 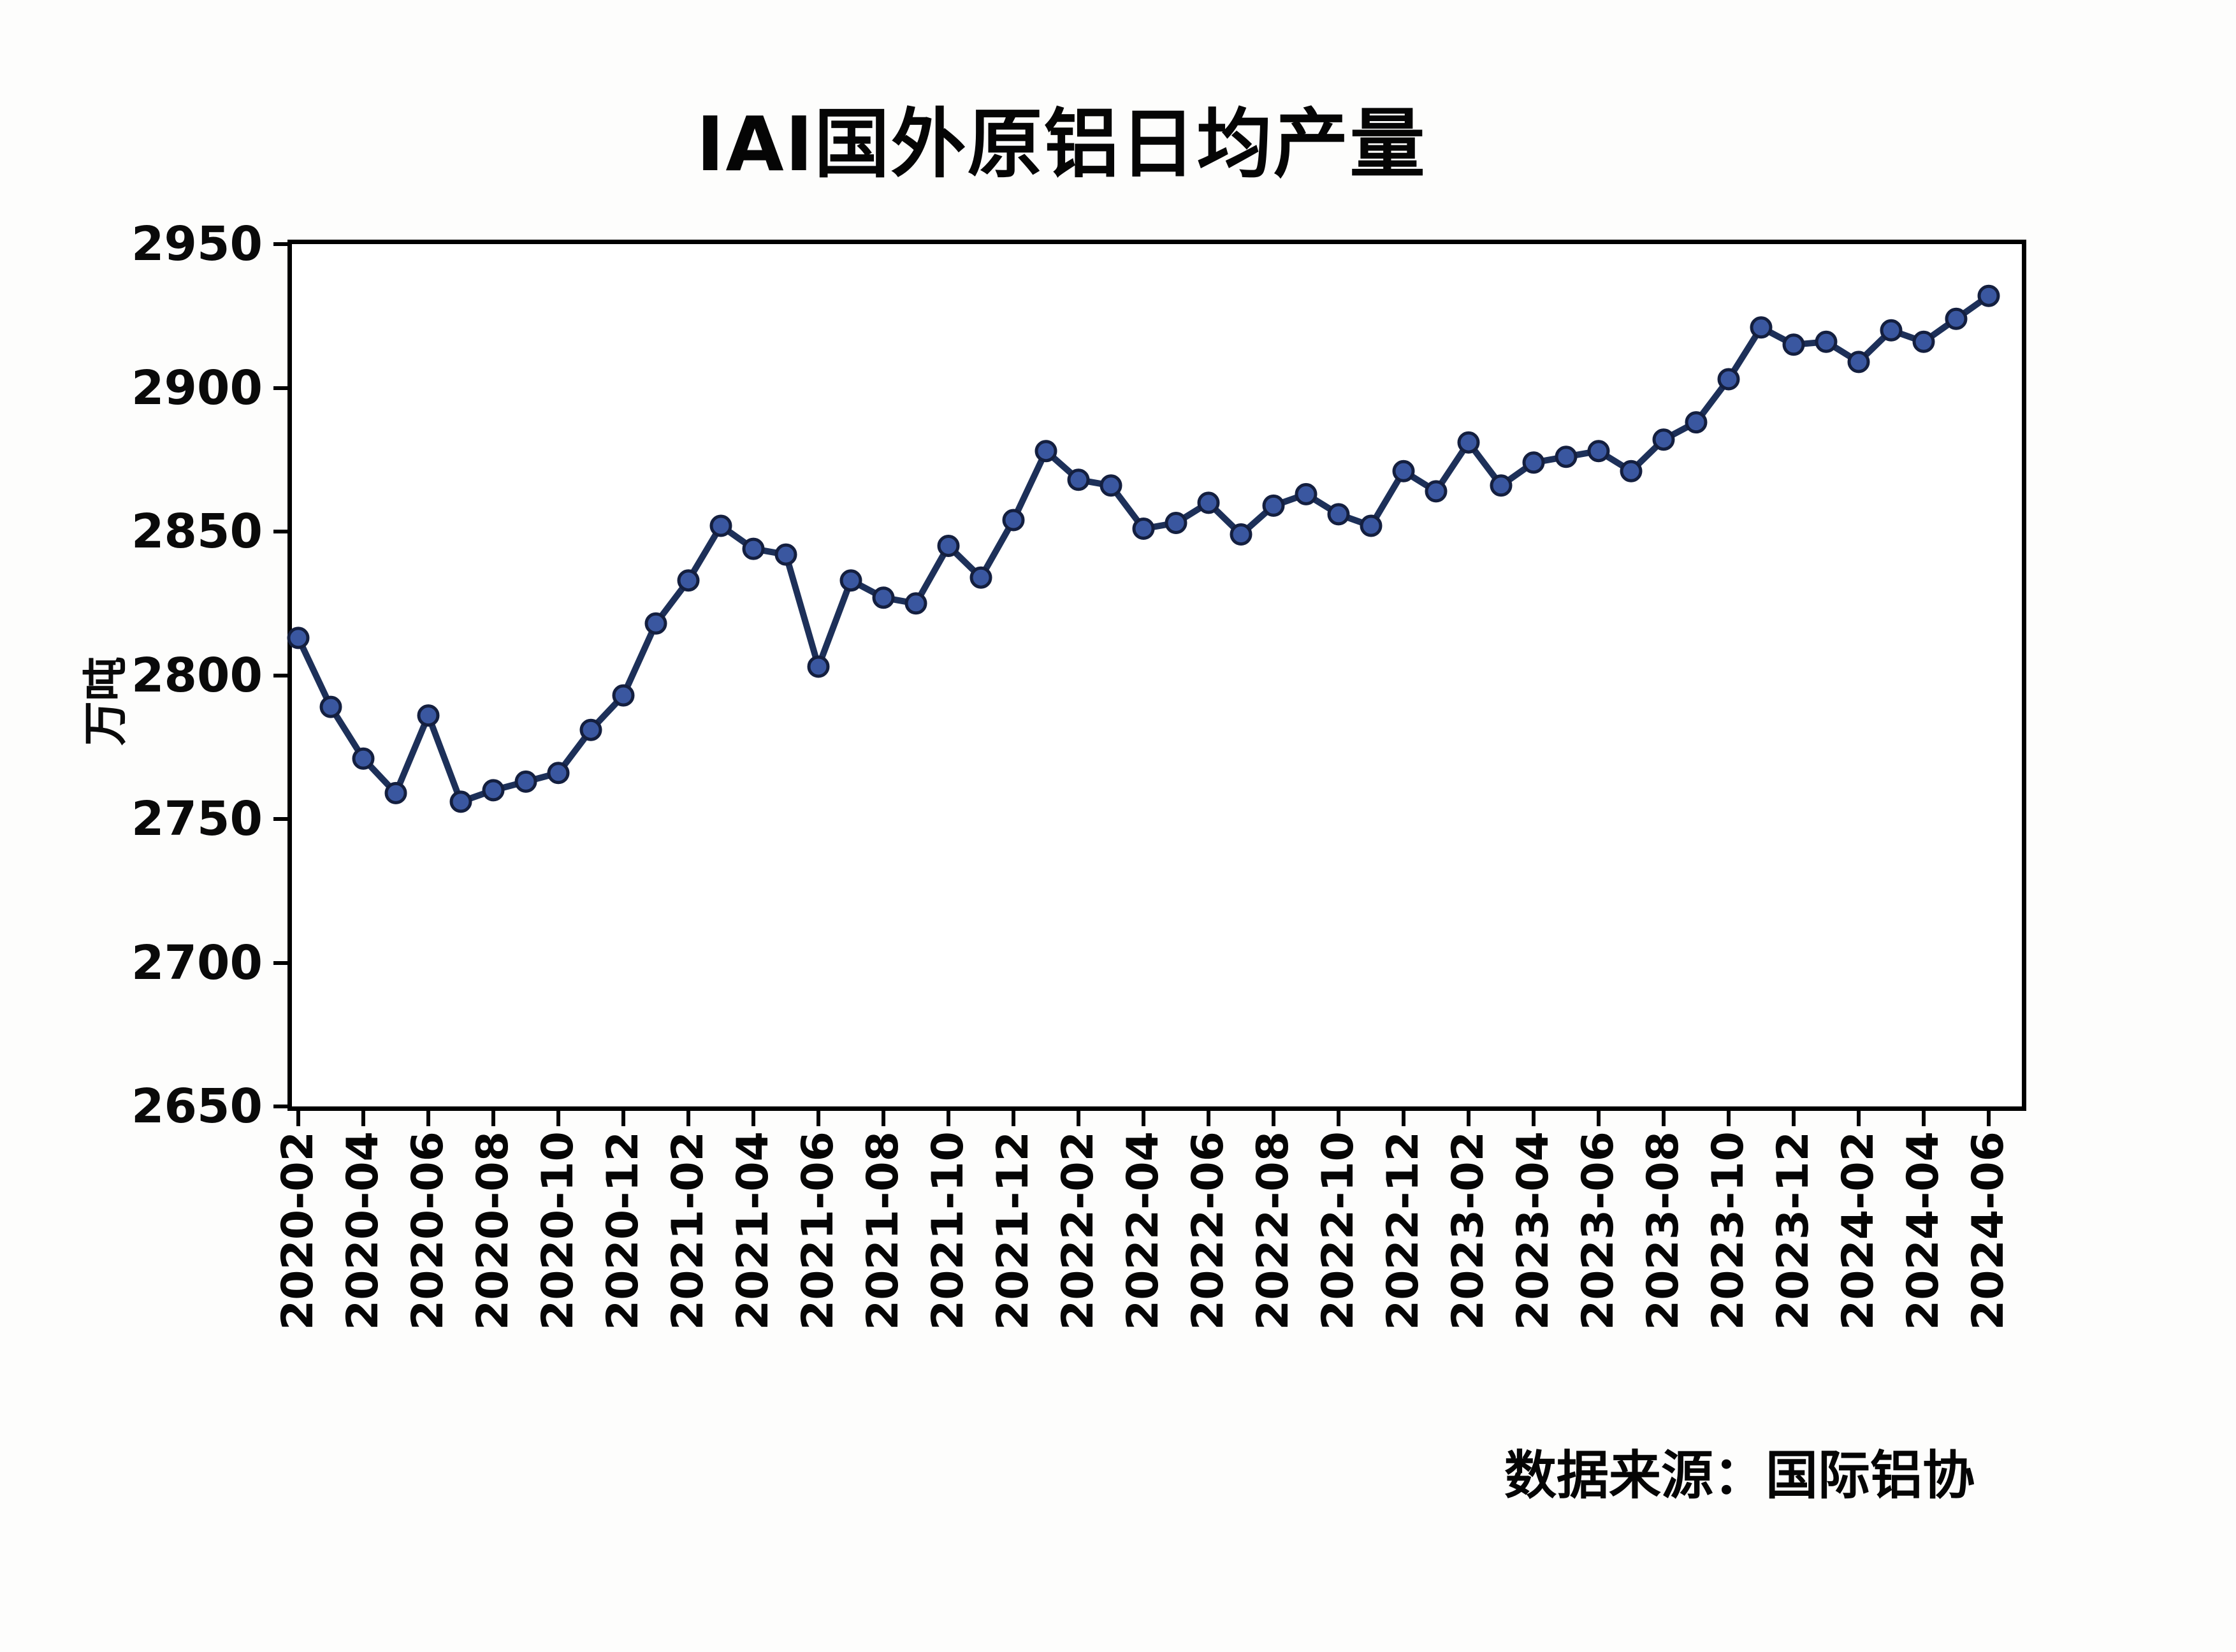 I want to click on x-tick-label: 2022-10, so click(x=1338, y=1231).